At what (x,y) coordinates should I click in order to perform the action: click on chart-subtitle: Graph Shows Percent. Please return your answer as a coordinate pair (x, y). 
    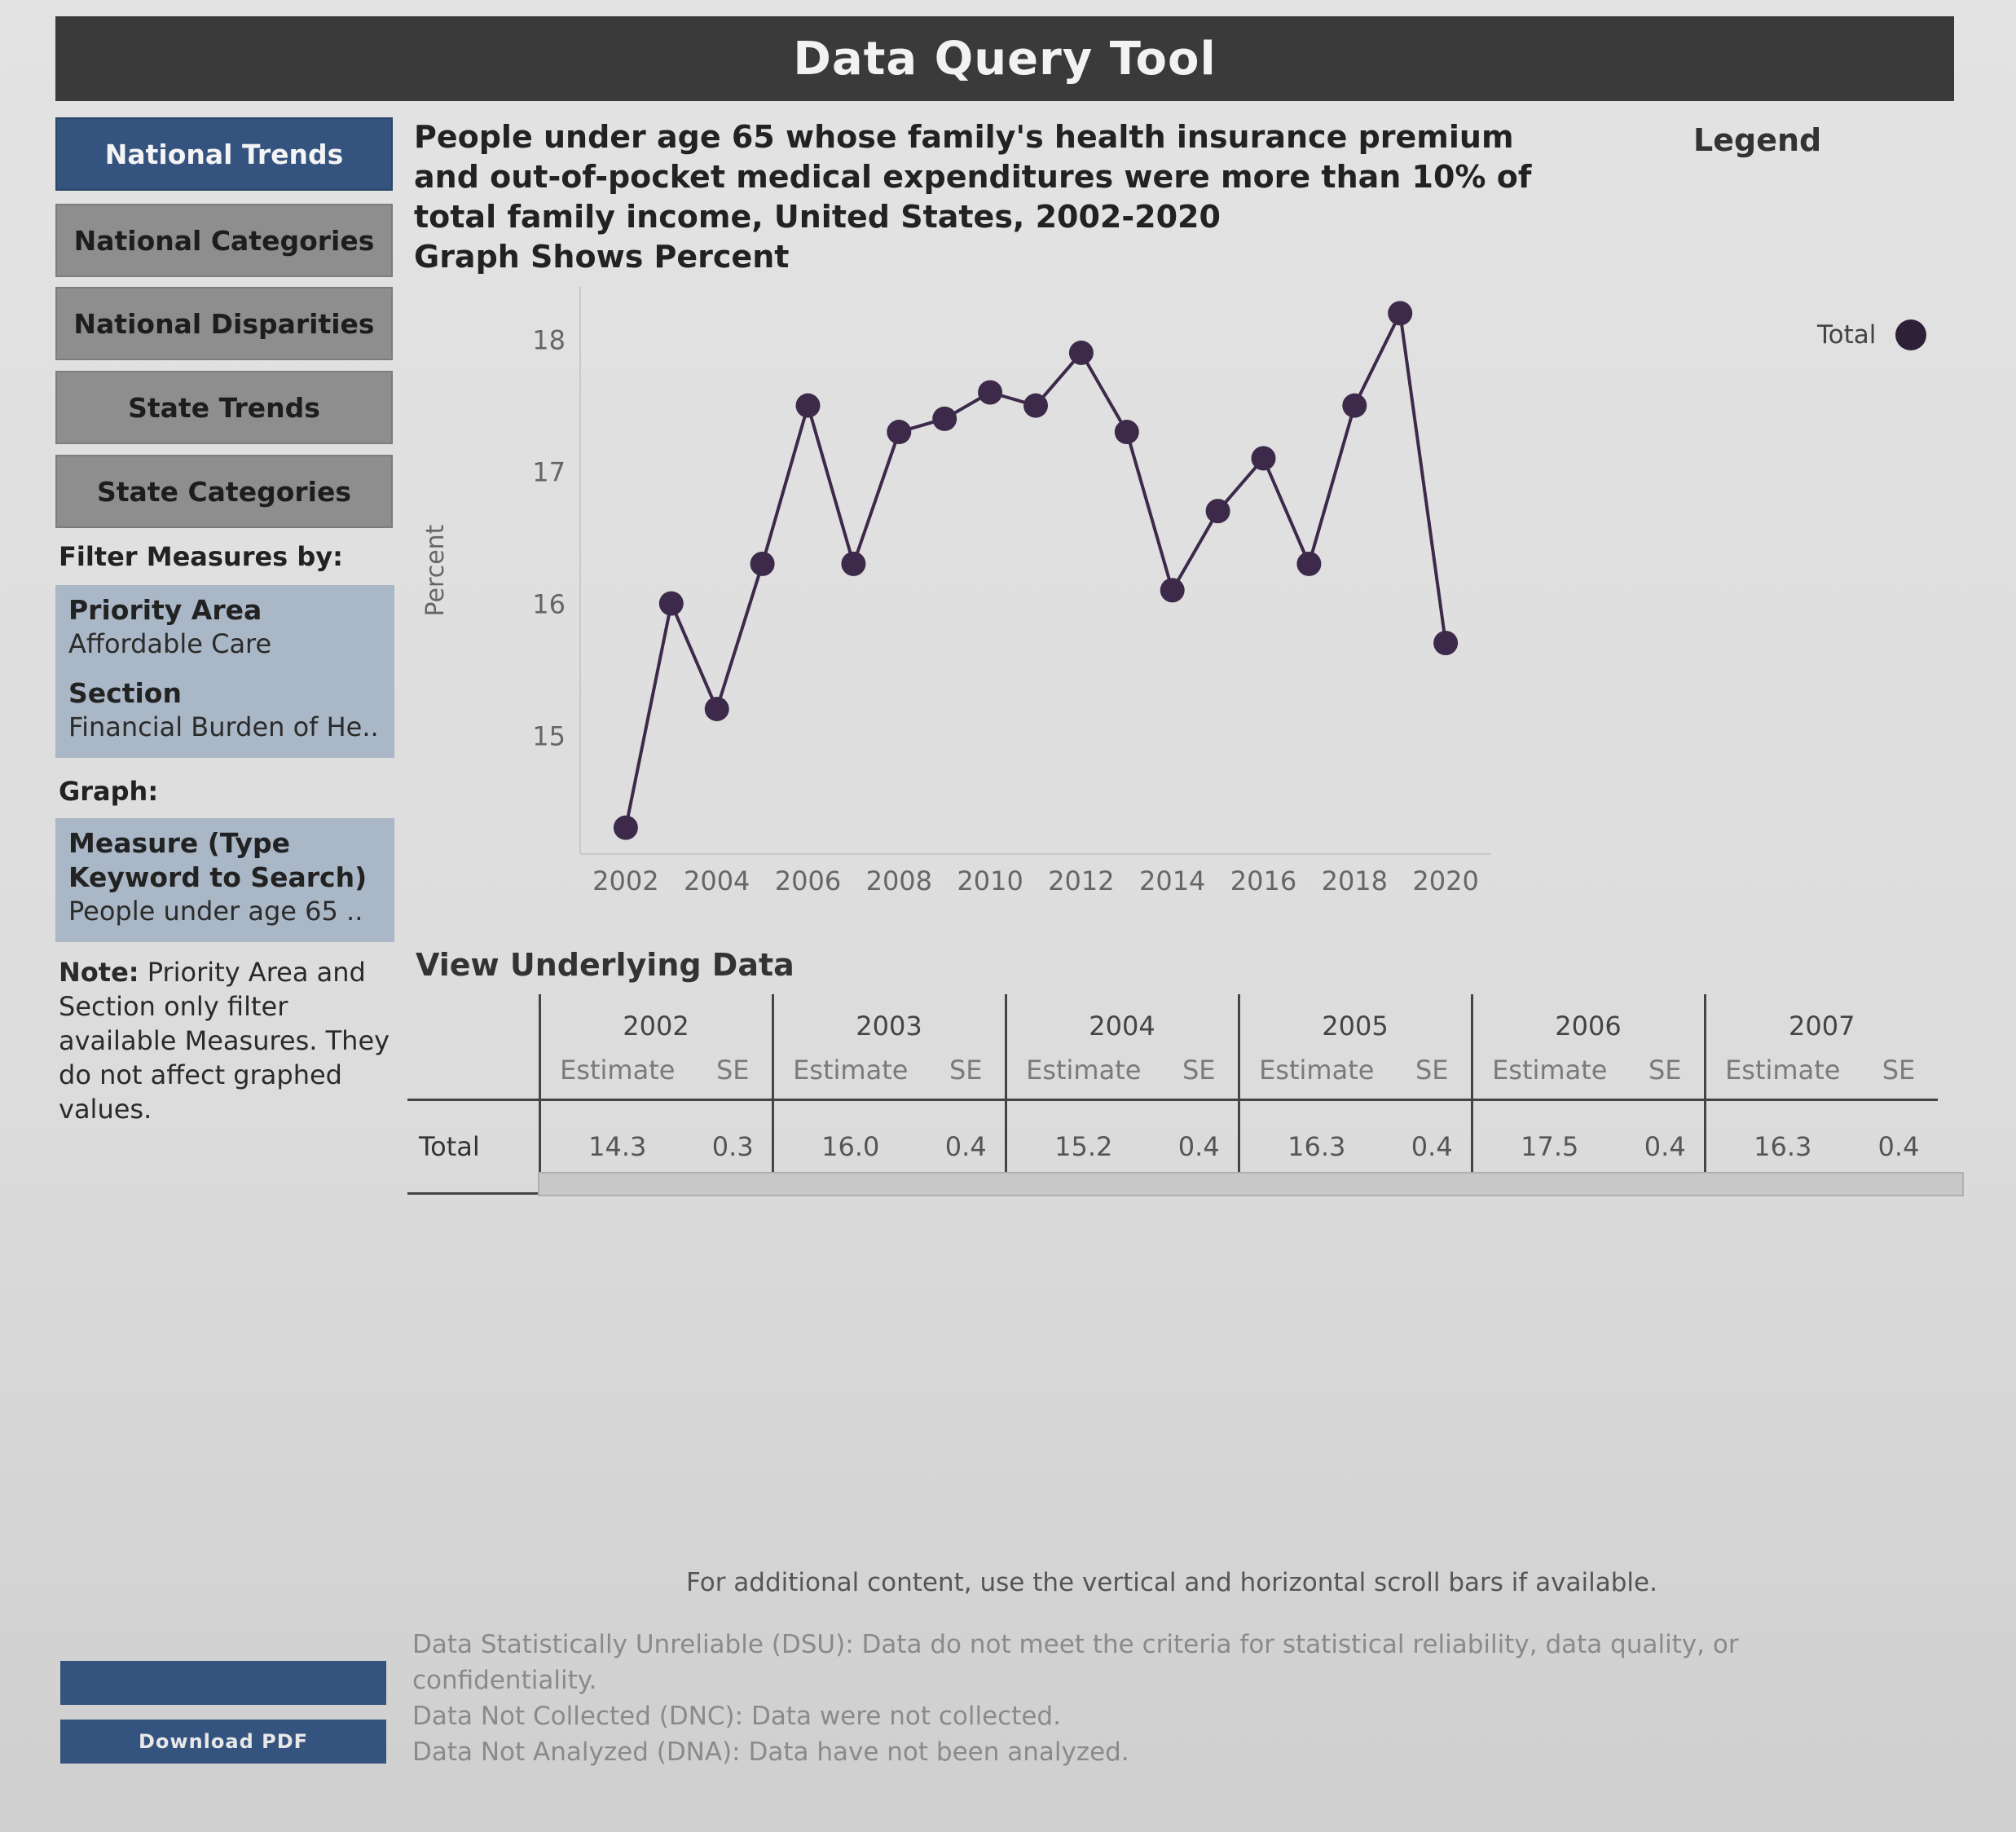
    Looking at the image, I should click on (602, 257).